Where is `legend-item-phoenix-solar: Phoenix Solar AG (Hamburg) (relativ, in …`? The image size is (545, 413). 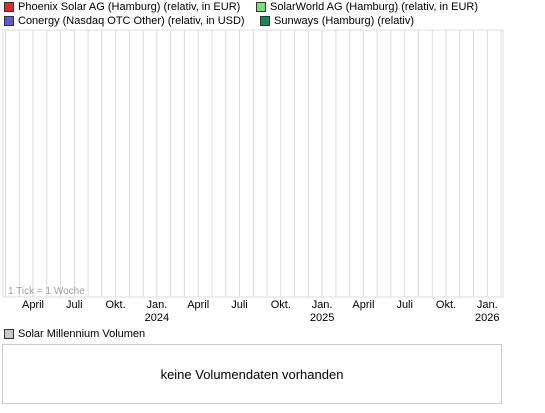
legend-item-phoenix-solar: Phoenix Solar AG (Hamburg) (relativ, in … is located at coordinates (122, 7).